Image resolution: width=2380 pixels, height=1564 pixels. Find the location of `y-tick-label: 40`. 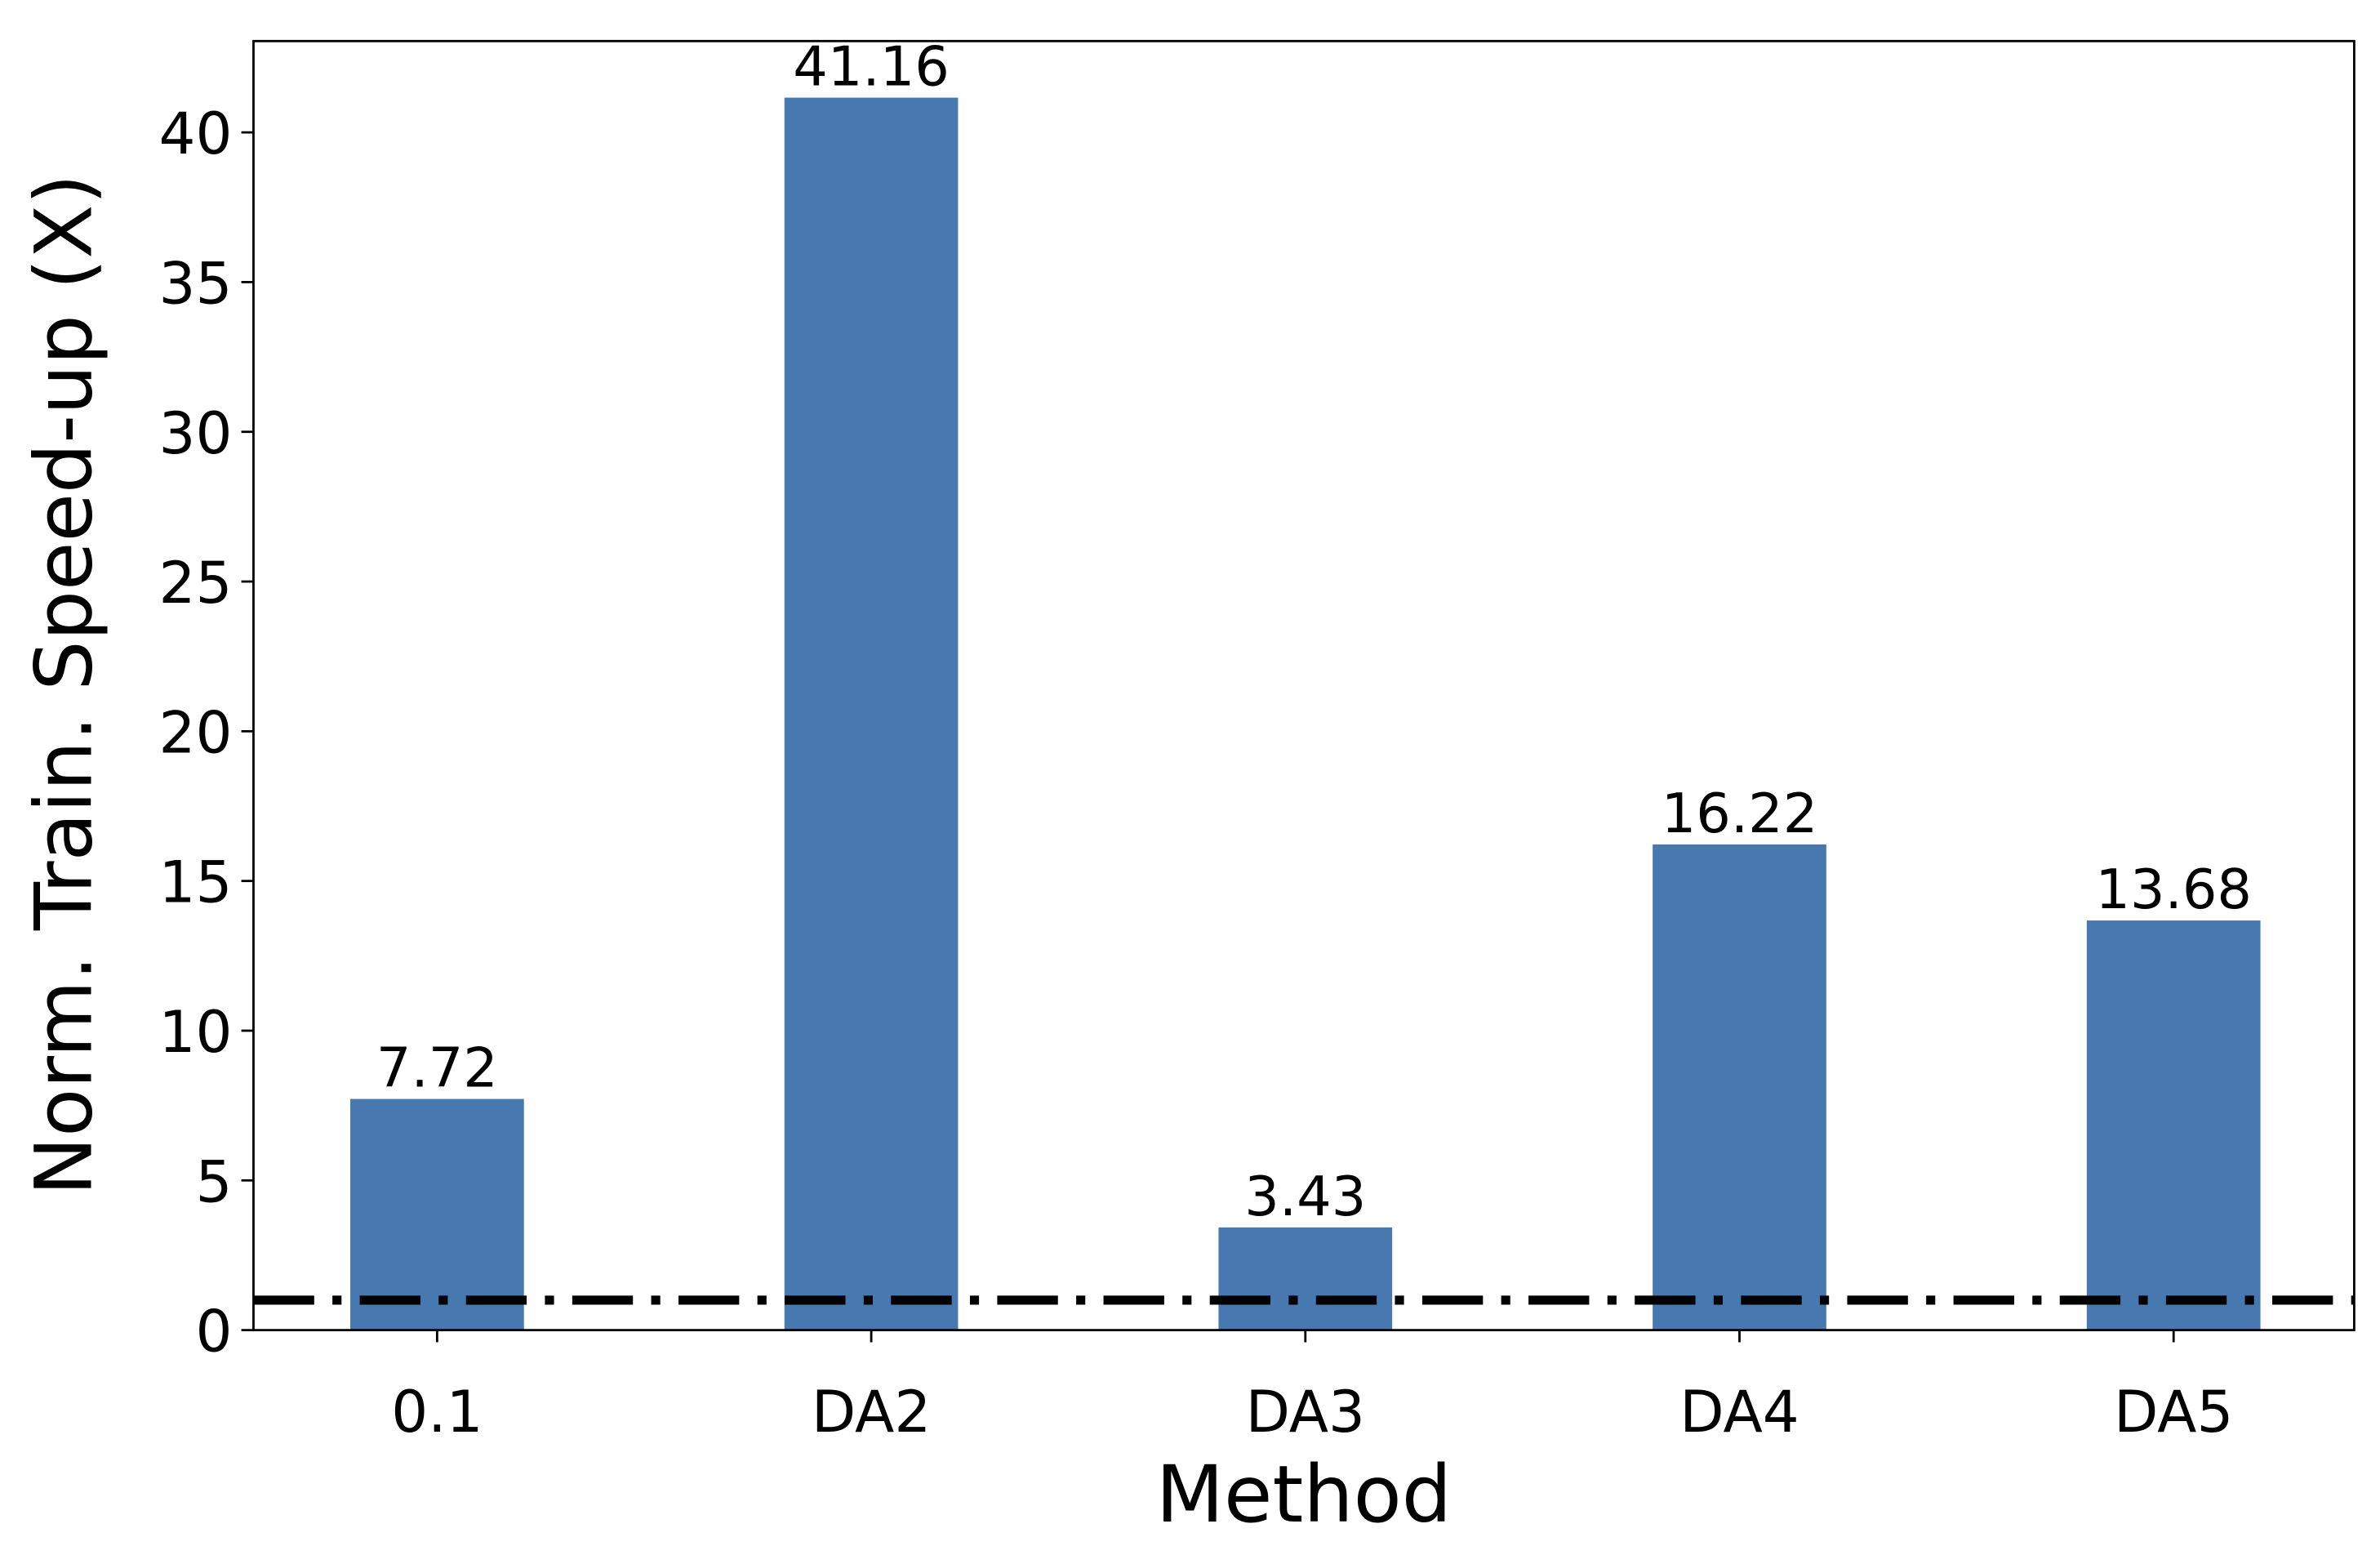

y-tick-label: 40 is located at coordinates (196, 133).